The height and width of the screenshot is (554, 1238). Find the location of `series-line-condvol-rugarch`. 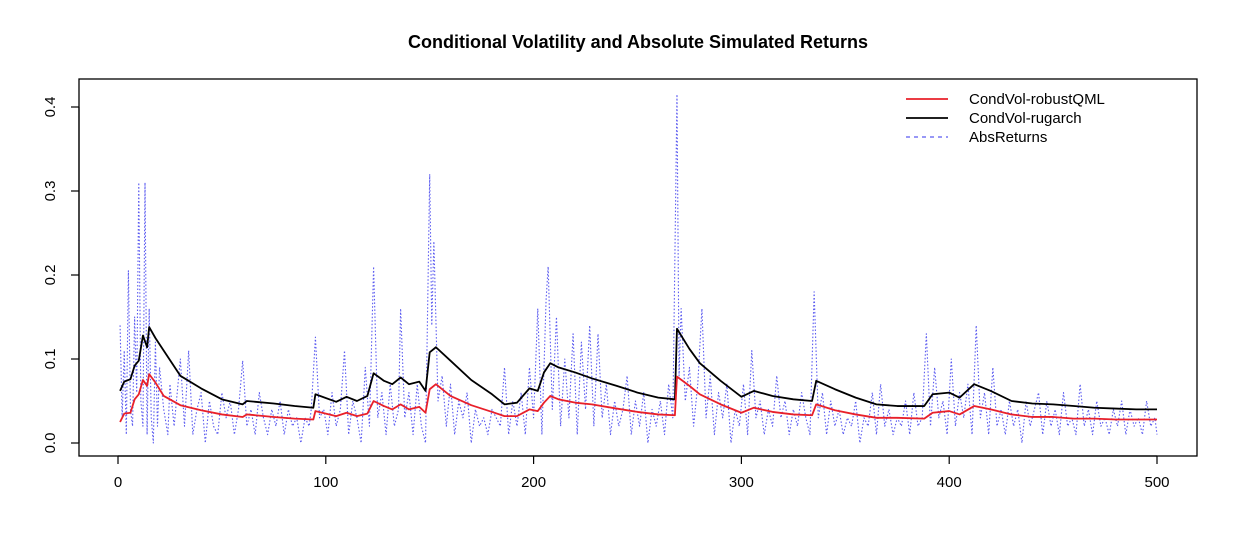

series-line-condvol-rugarch is located at coordinates (638, 368).